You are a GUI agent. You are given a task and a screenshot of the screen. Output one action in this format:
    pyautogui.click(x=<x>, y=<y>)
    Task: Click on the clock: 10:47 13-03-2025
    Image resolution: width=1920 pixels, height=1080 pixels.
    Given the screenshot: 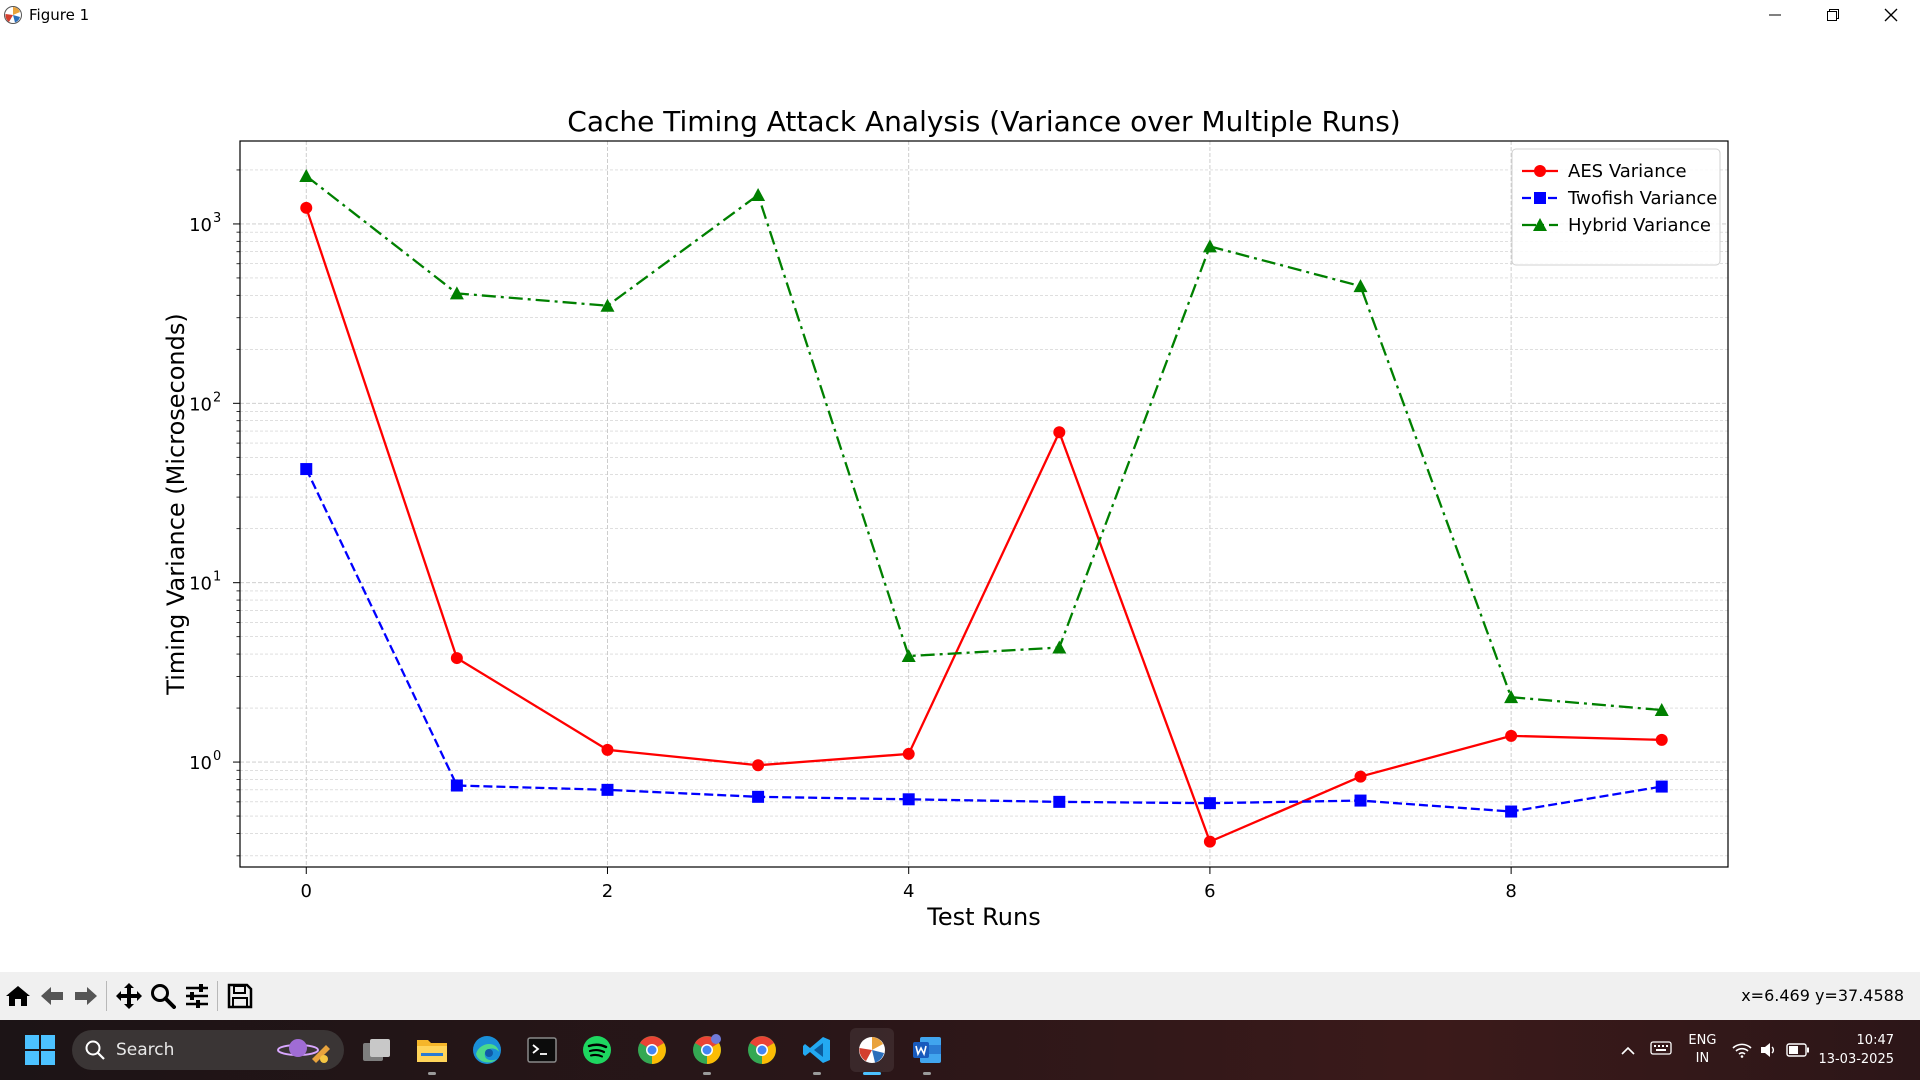 What is the action you would take?
    pyautogui.click(x=1856, y=1050)
    